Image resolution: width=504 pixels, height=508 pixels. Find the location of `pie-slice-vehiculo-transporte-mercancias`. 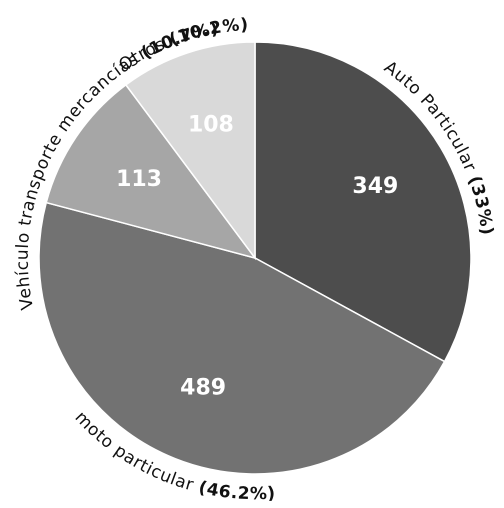

pie-slice-vehiculo-transporte-mercancias is located at coordinates (151, 171).